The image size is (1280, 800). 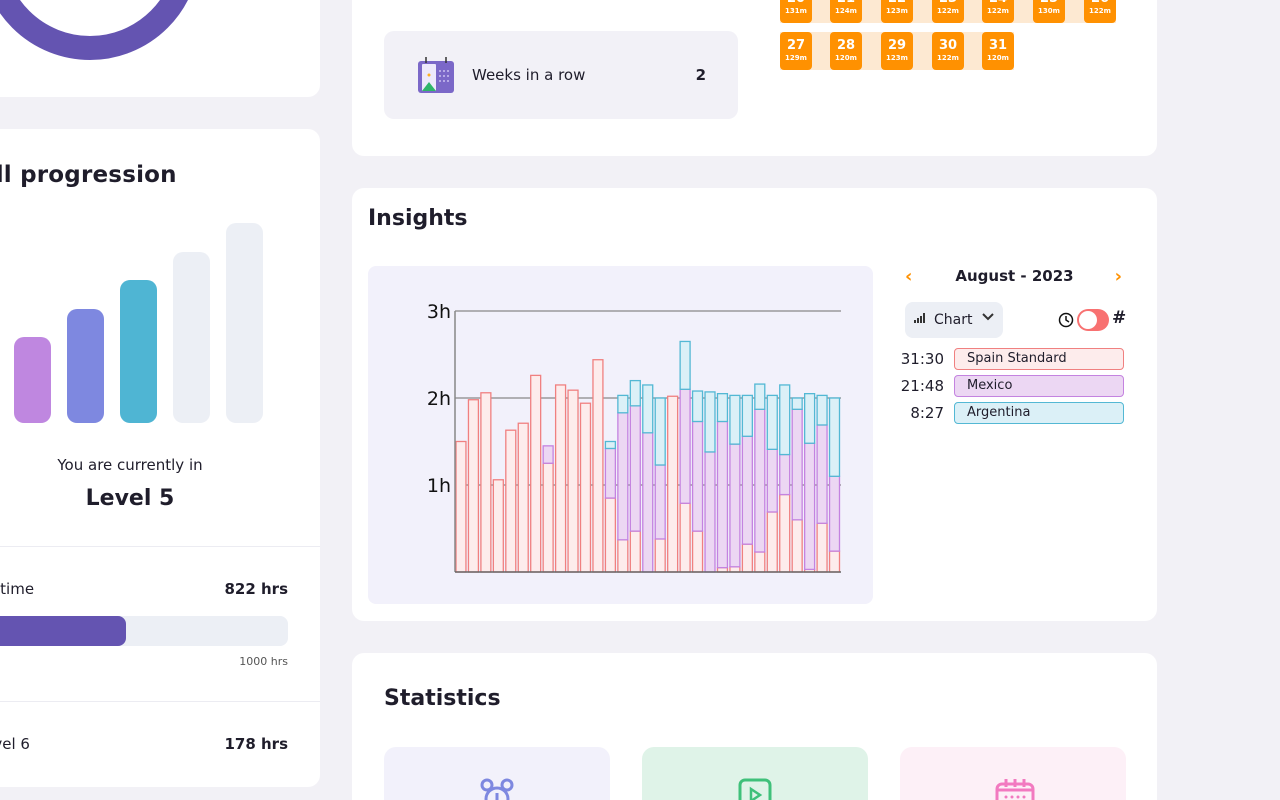 What do you see at coordinates (897, 11) in the screenshot?
I see `streak-day-cell: 22123m` at bounding box center [897, 11].